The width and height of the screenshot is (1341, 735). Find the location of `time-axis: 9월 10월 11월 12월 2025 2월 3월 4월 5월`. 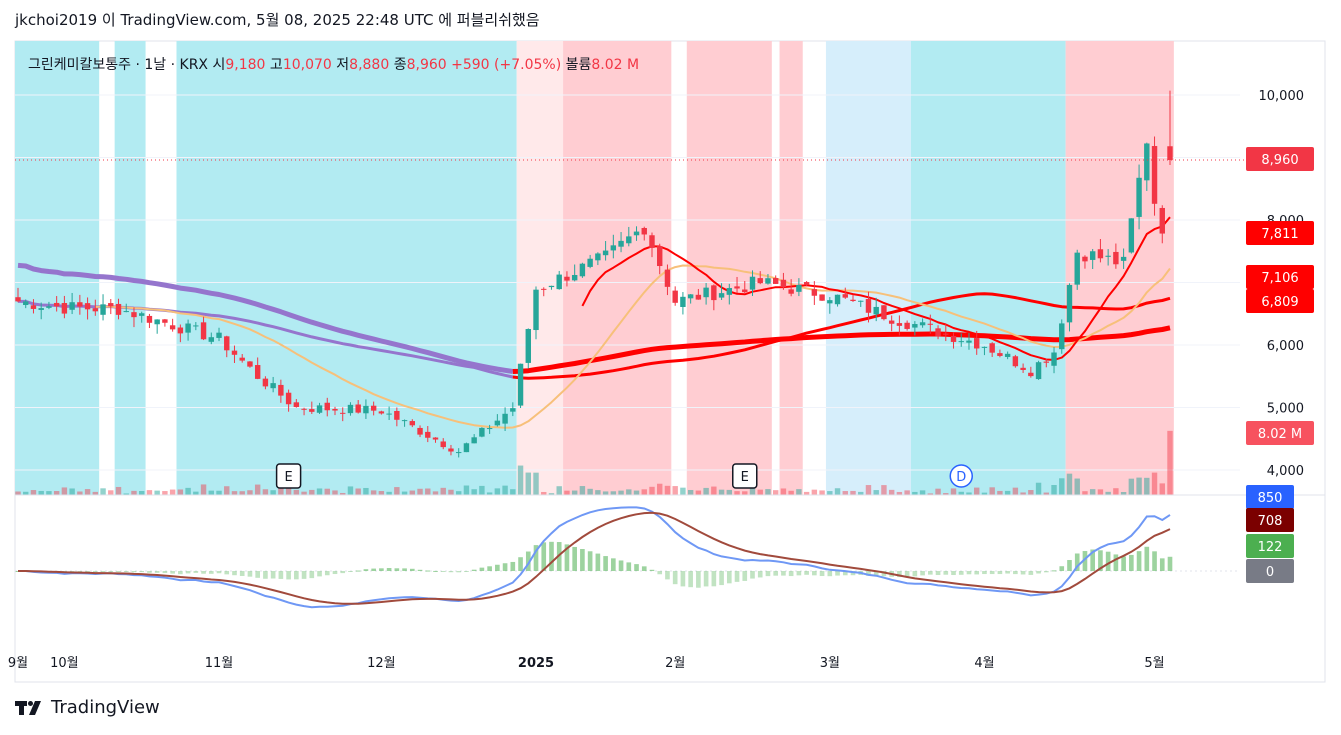

time-axis: 9월 10월 11월 12월 2025 2월 3월 4월 5월 is located at coordinates (586, 663).